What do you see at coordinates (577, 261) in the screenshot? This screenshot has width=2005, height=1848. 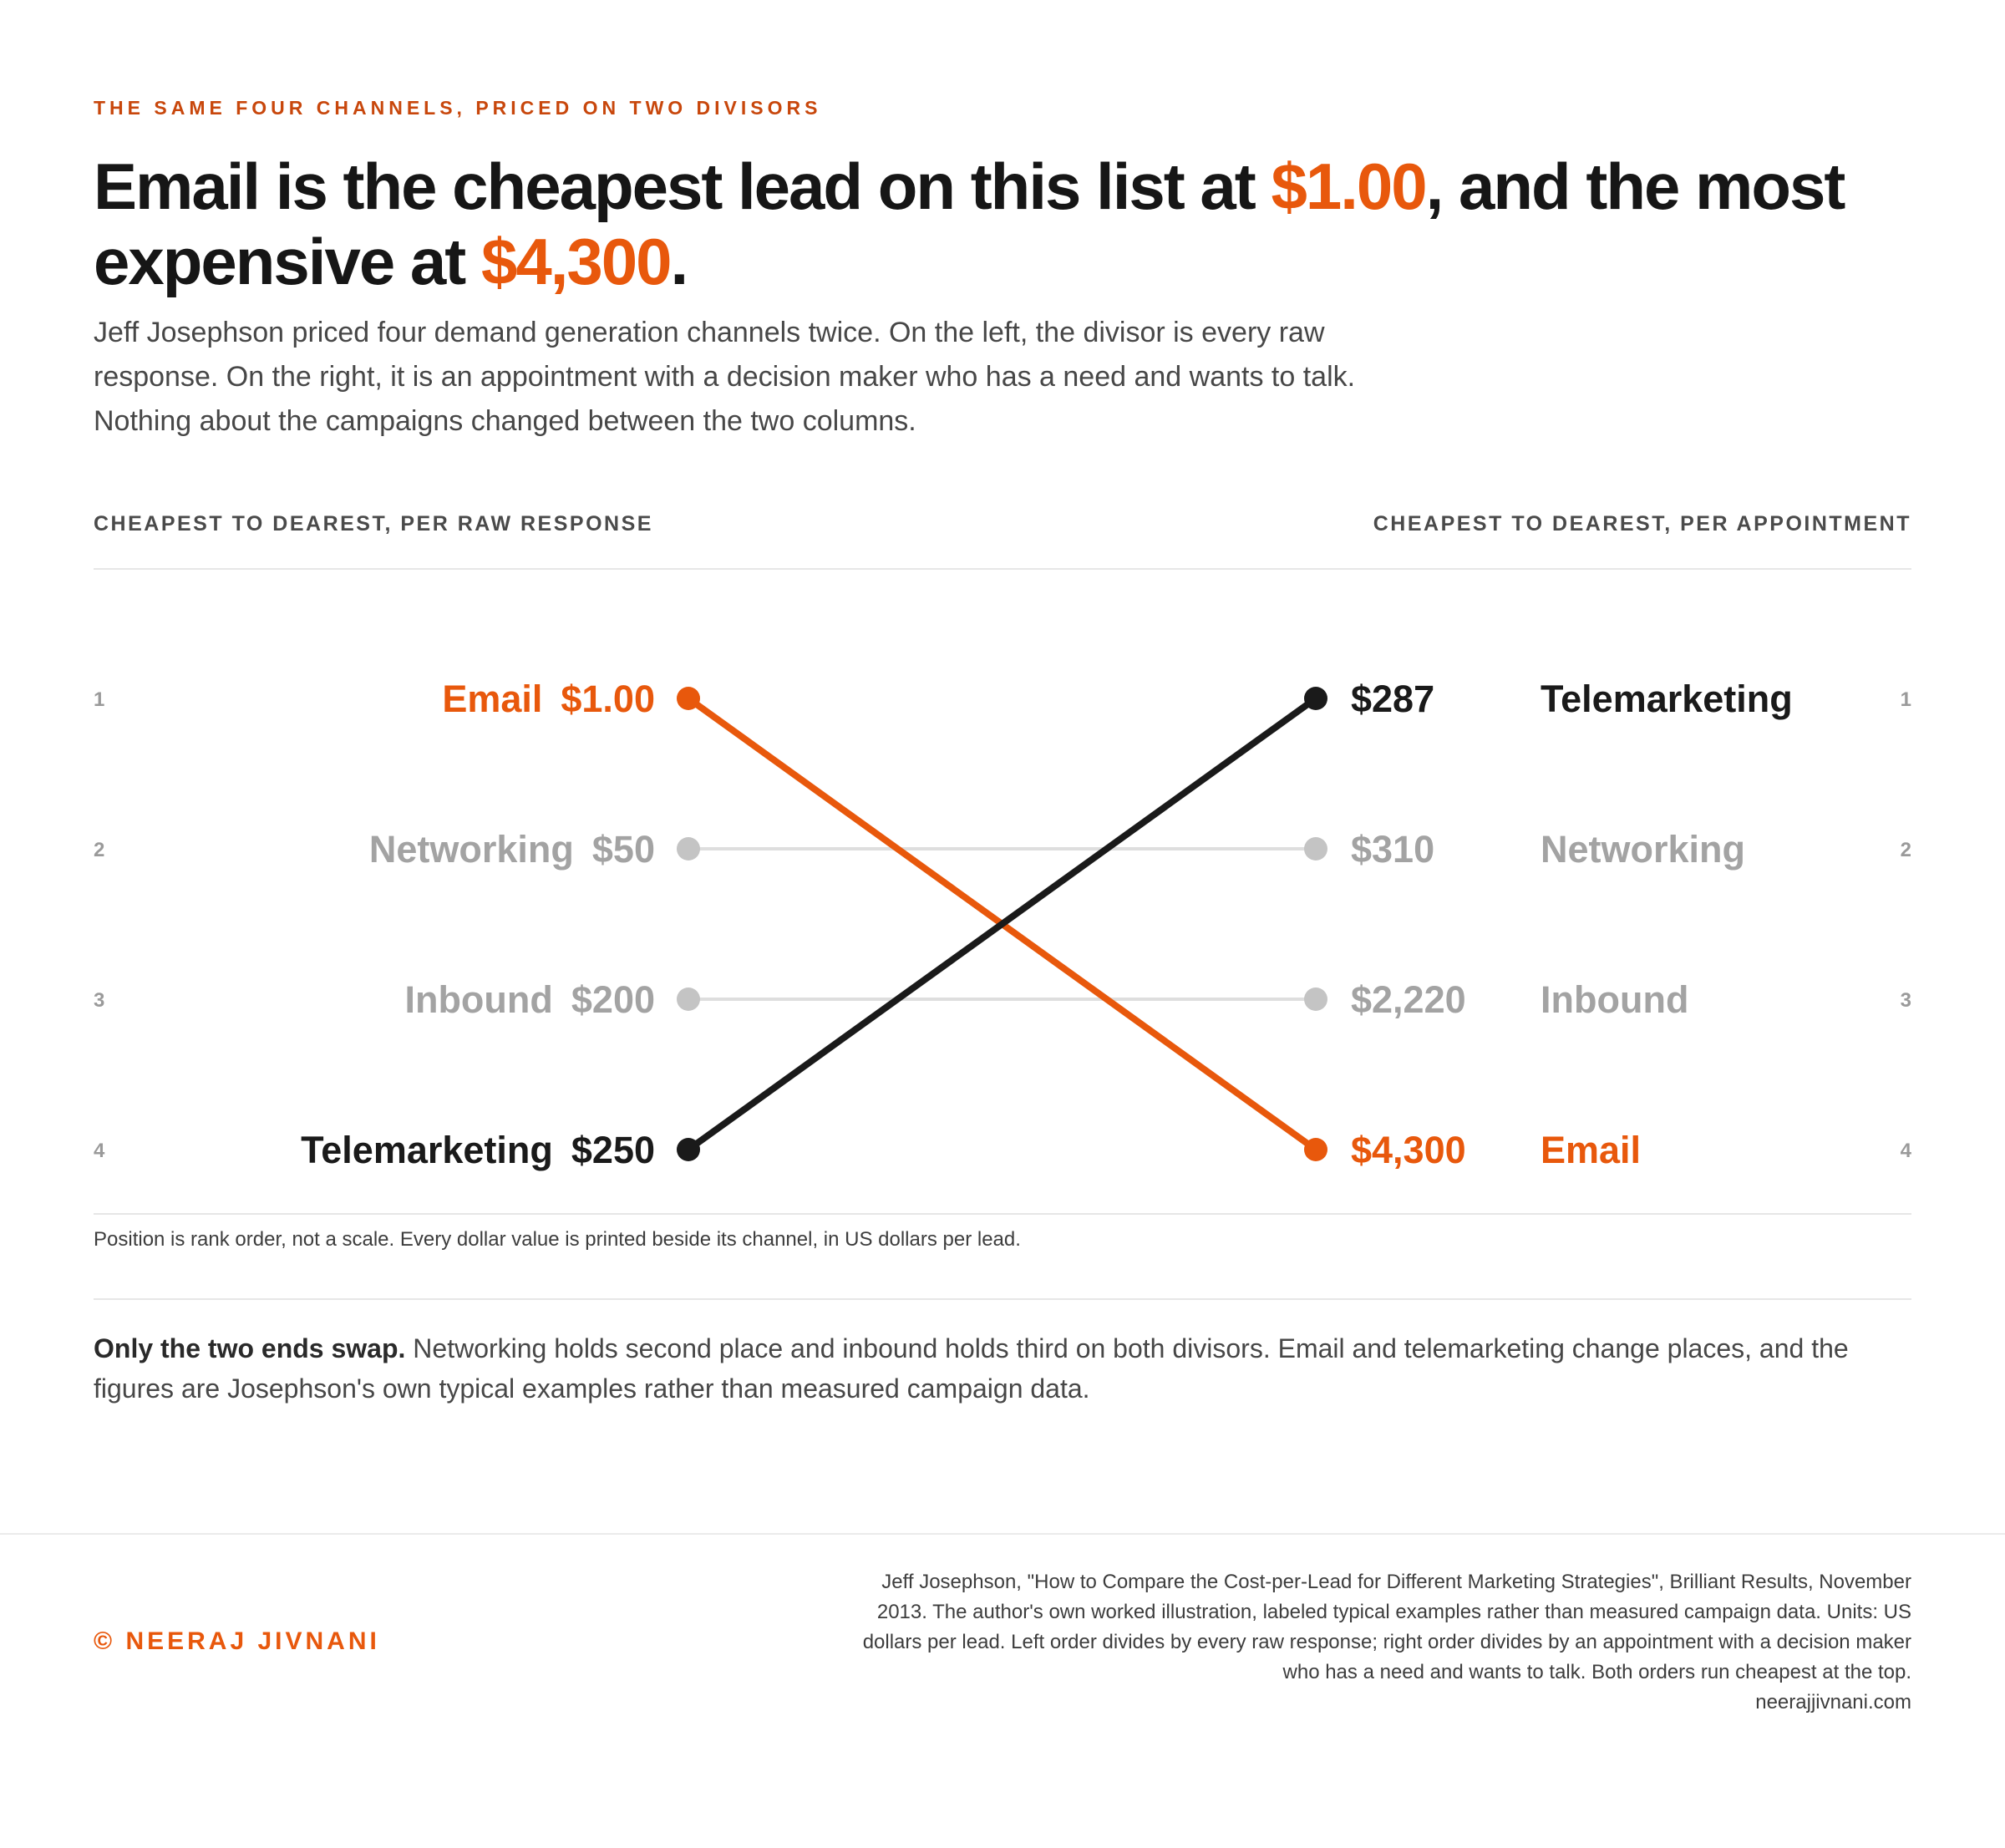 I see `headline-value-expensive: $4,300` at bounding box center [577, 261].